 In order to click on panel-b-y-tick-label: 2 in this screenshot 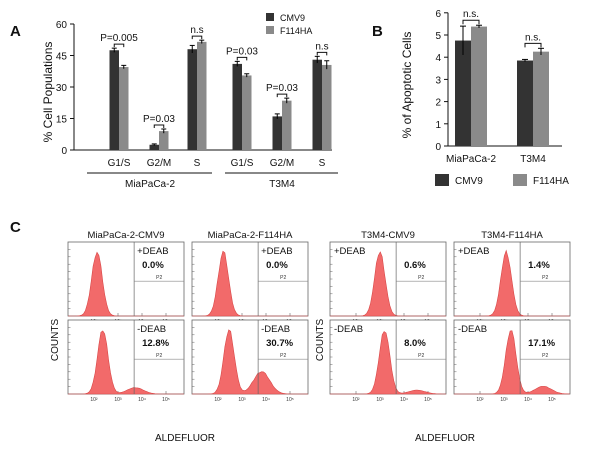, I will do `click(438, 103)`.